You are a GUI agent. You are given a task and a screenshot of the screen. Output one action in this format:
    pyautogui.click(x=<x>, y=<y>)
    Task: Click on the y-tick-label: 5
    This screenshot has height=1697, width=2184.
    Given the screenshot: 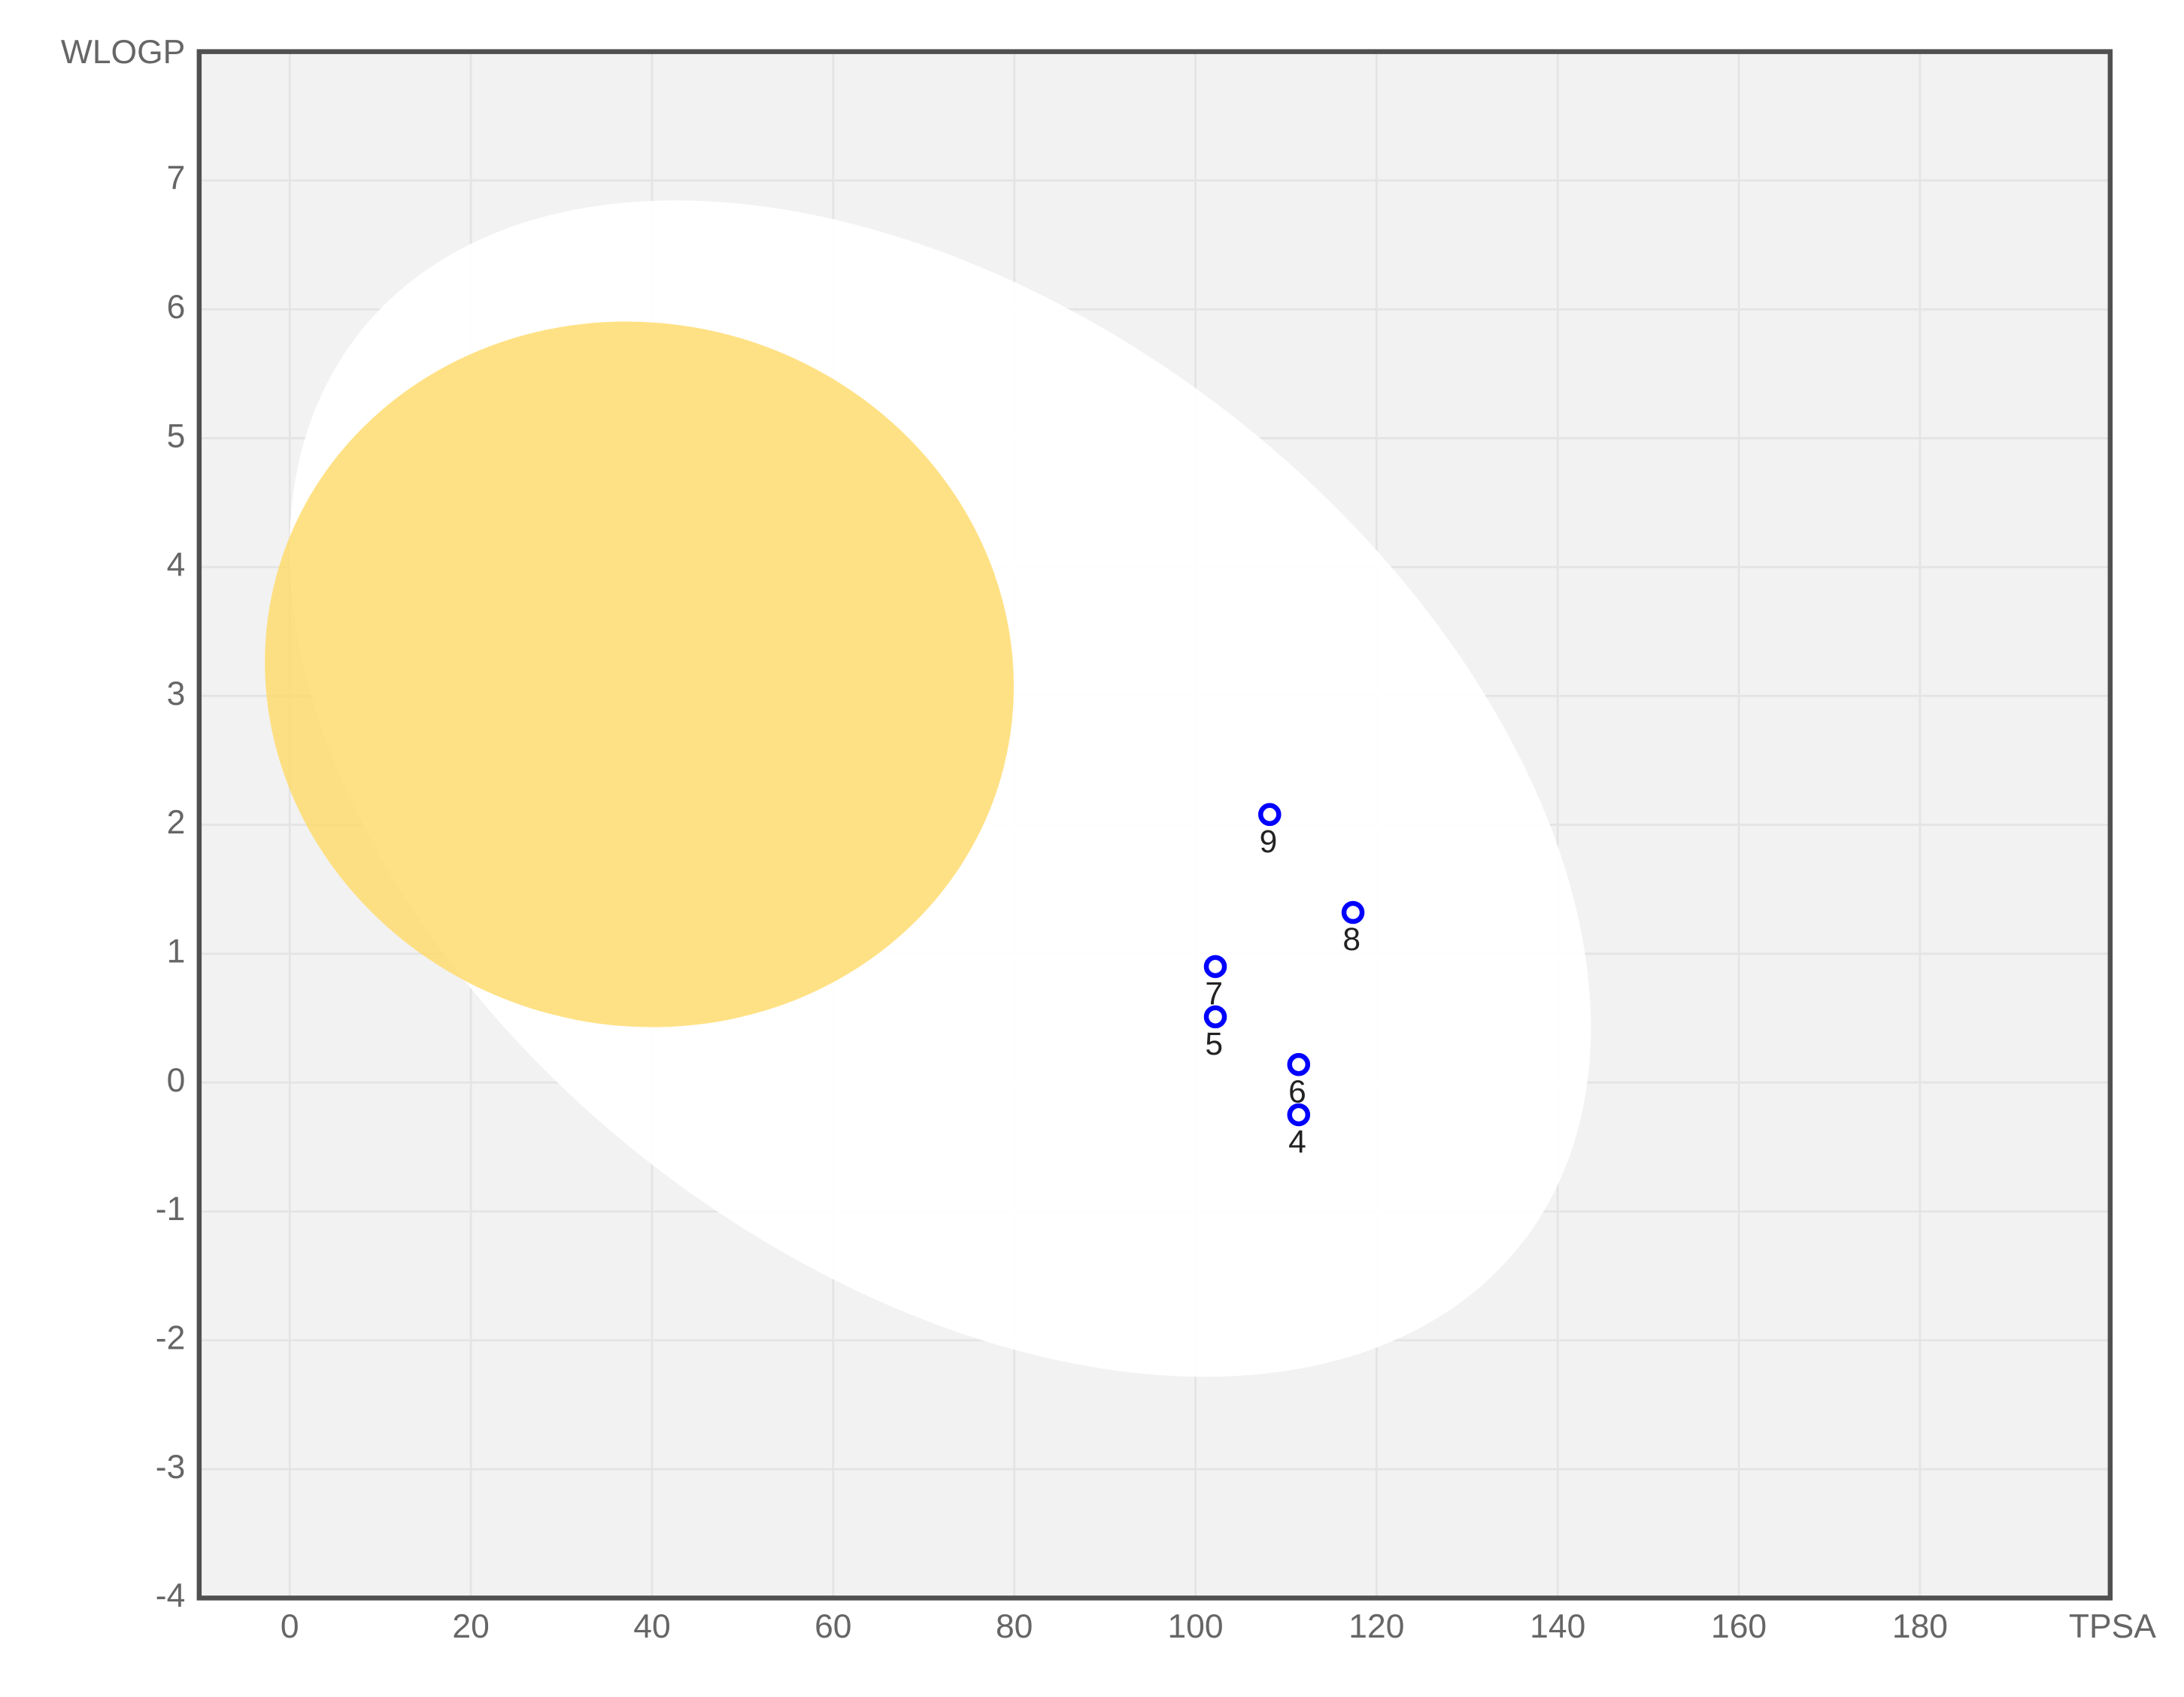 What is the action you would take?
    pyautogui.click(x=176, y=435)
    